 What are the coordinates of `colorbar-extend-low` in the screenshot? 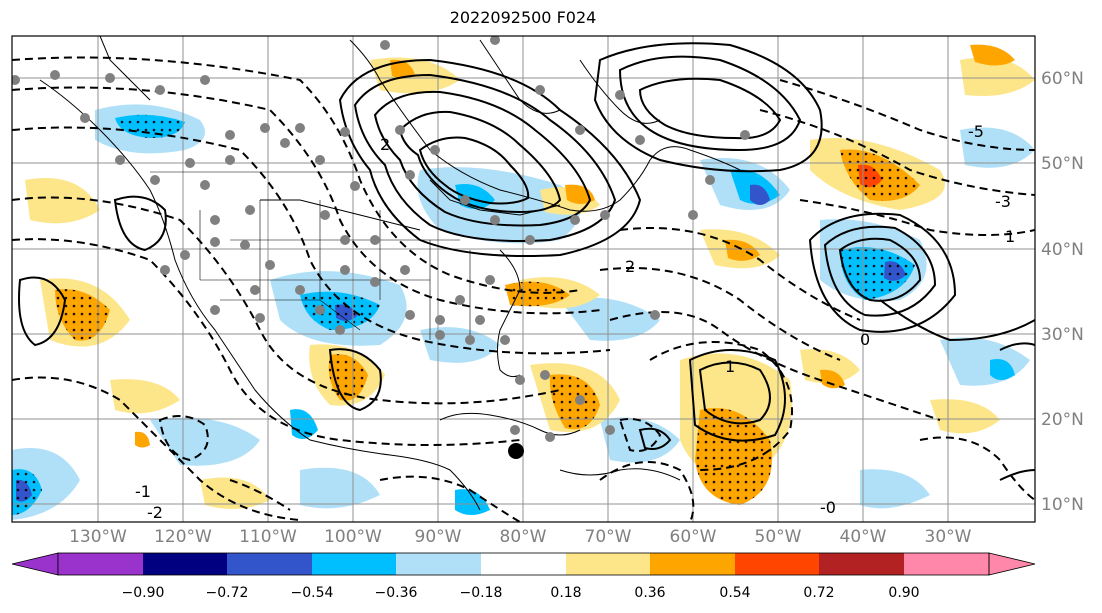 It's located at (35, 564).